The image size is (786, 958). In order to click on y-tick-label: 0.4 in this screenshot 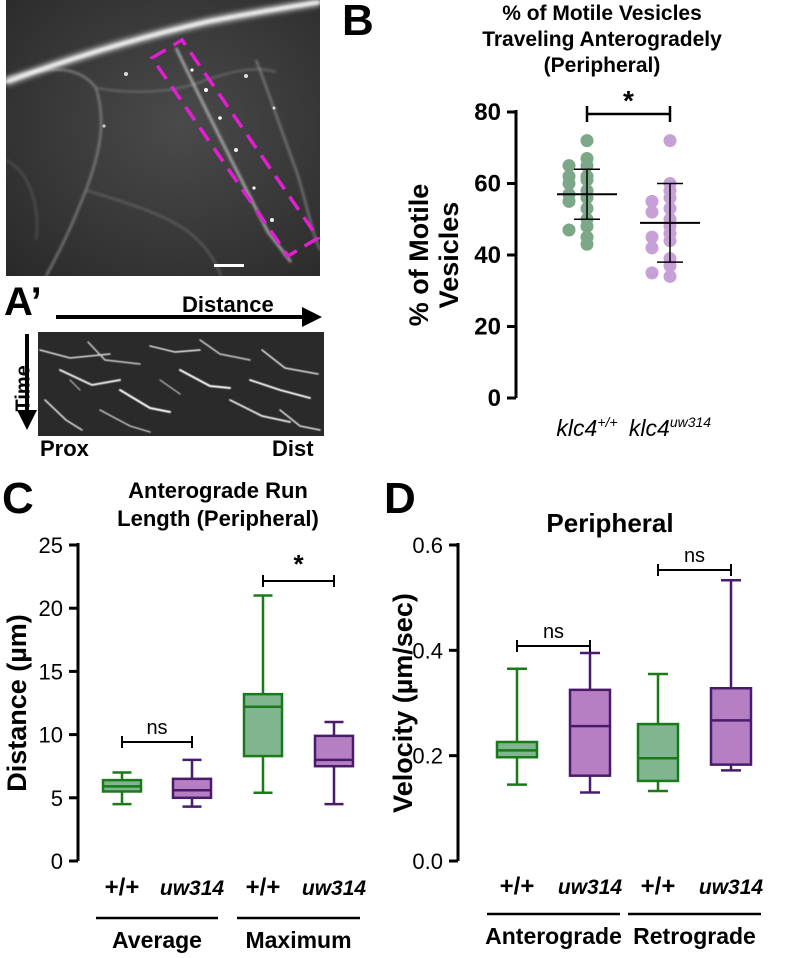, I will do `click(427, 650)`.